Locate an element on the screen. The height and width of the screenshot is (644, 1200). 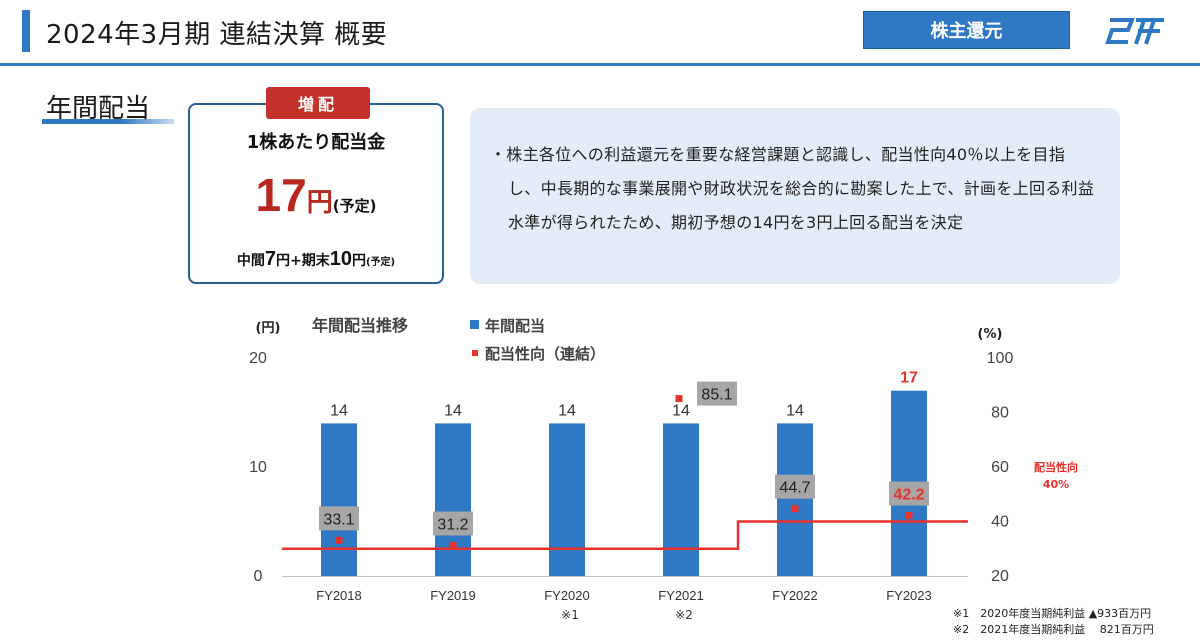
left-tick-label: 0 is located at coordinates (258, 576).